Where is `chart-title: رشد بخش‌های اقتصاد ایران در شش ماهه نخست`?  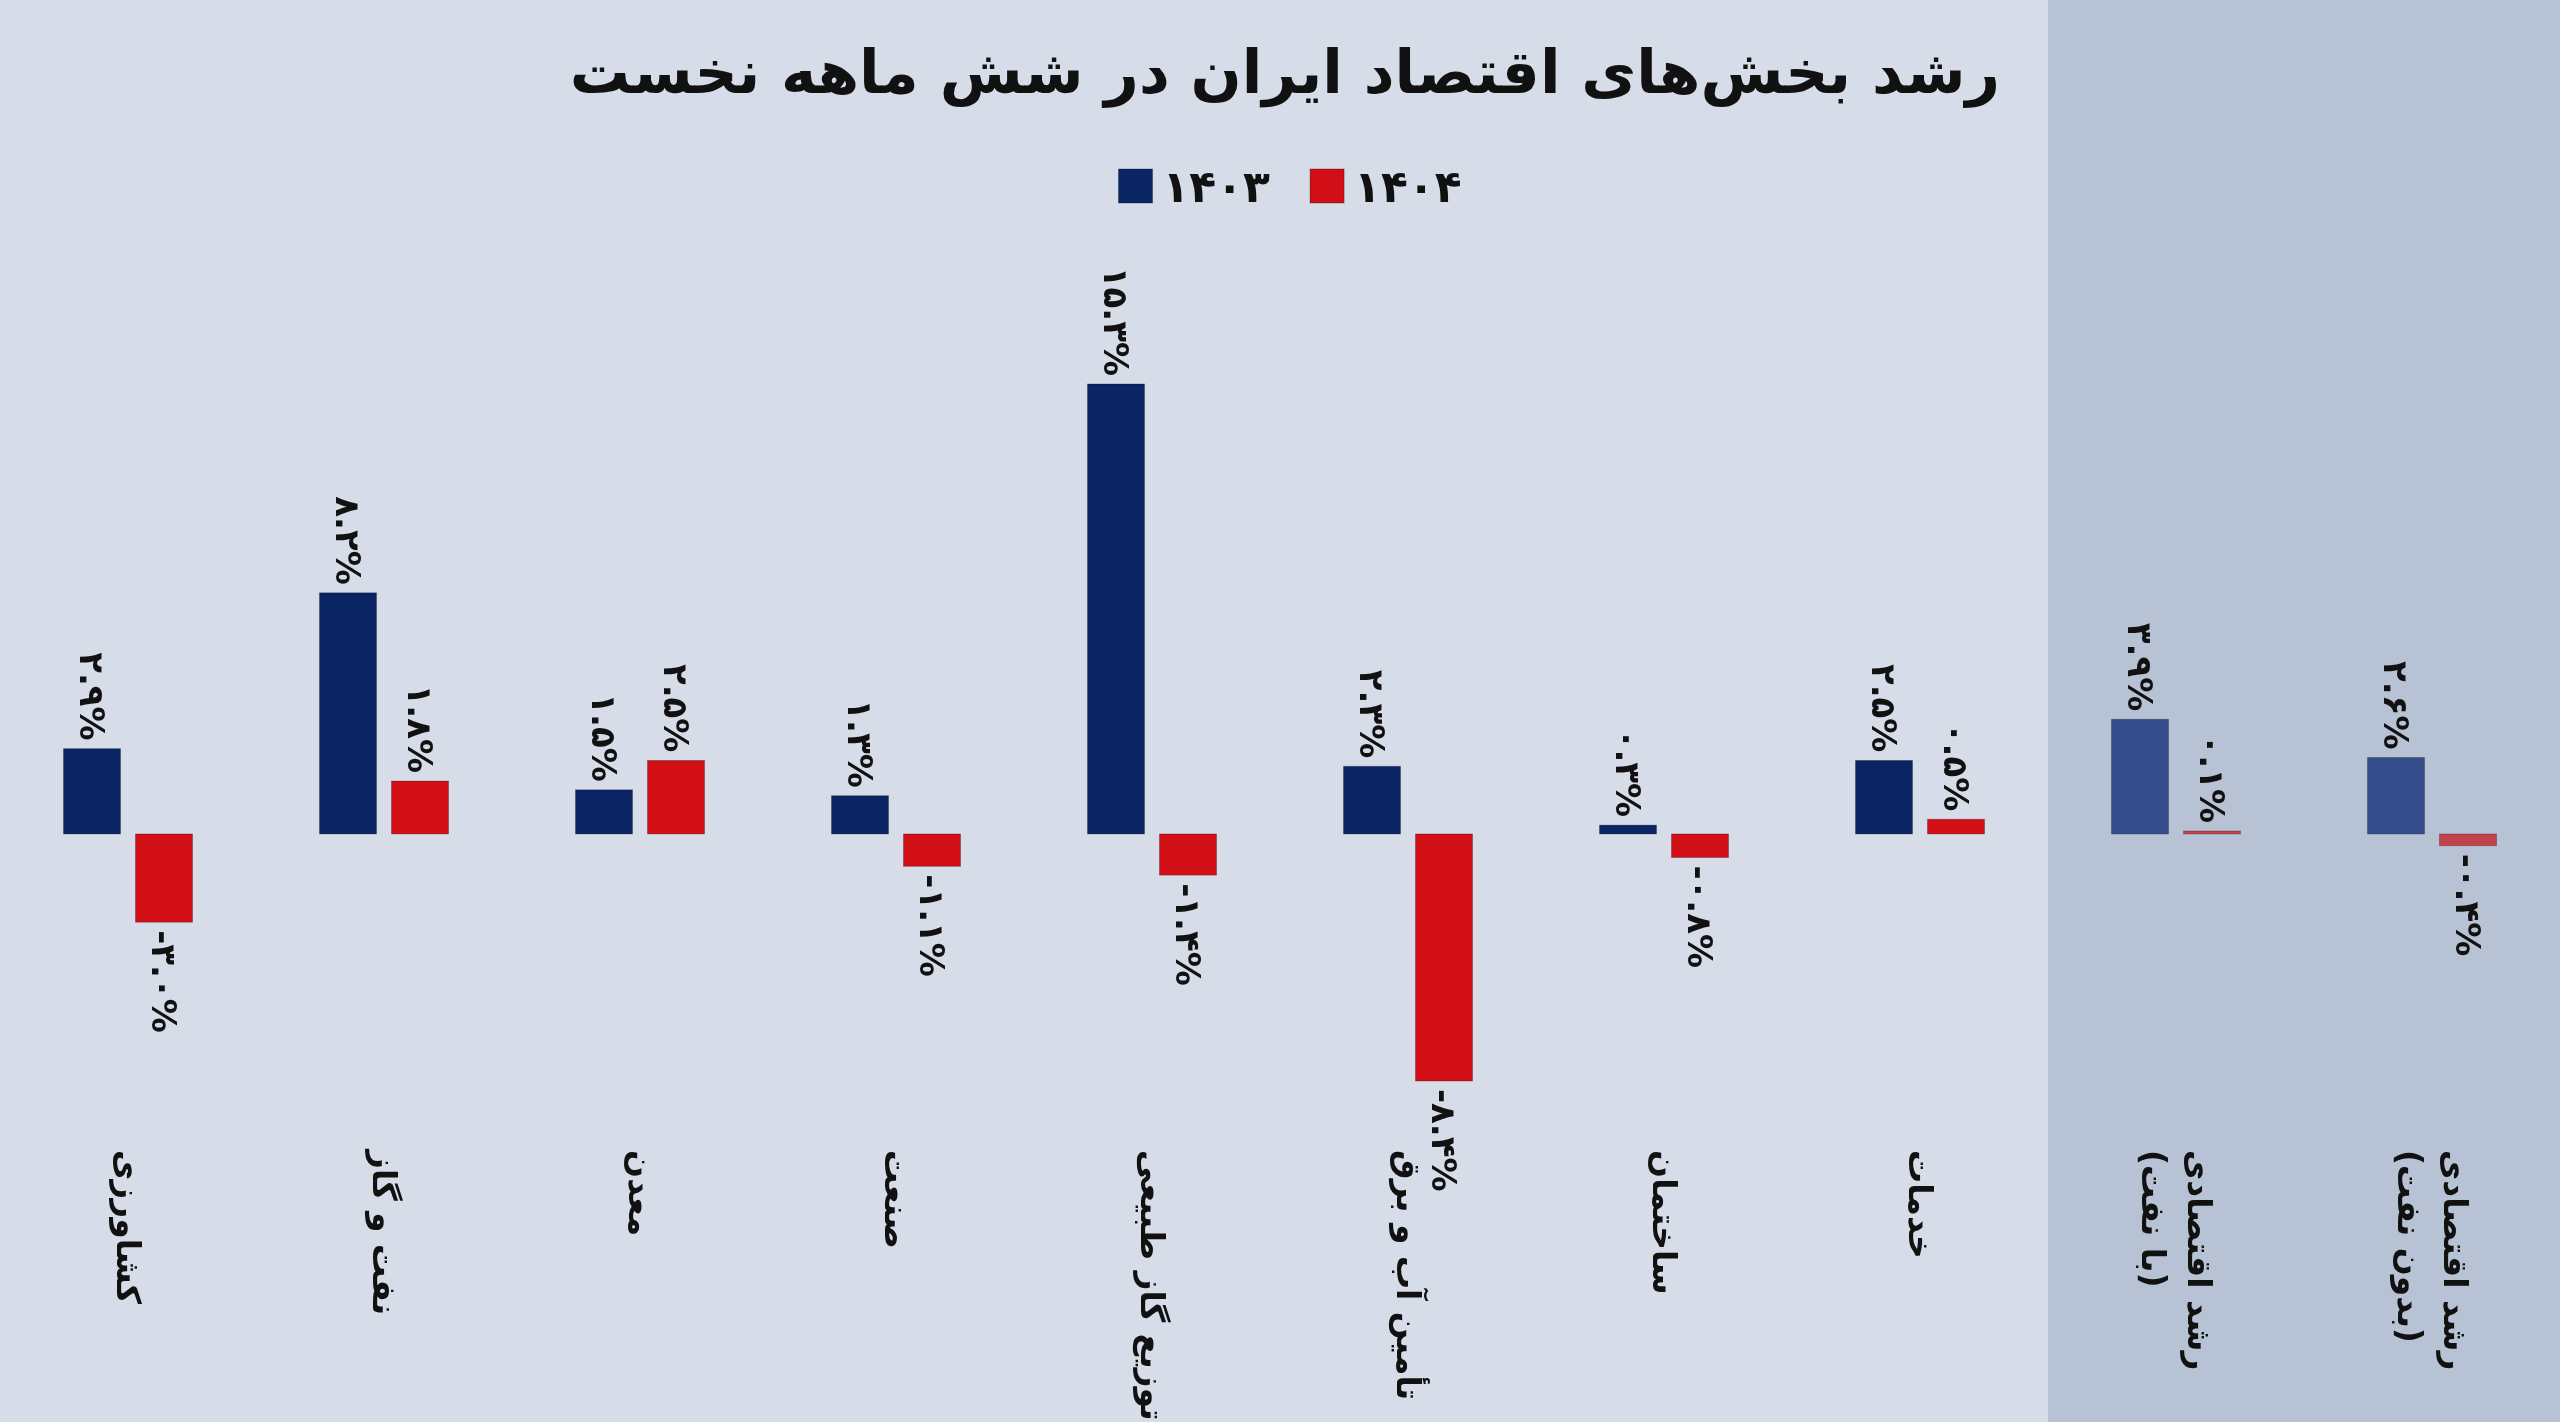
chart-title: رشد بخش‌های اقتصاد ایران در شش ماهه نخست is located at coordinates (1285, 72).